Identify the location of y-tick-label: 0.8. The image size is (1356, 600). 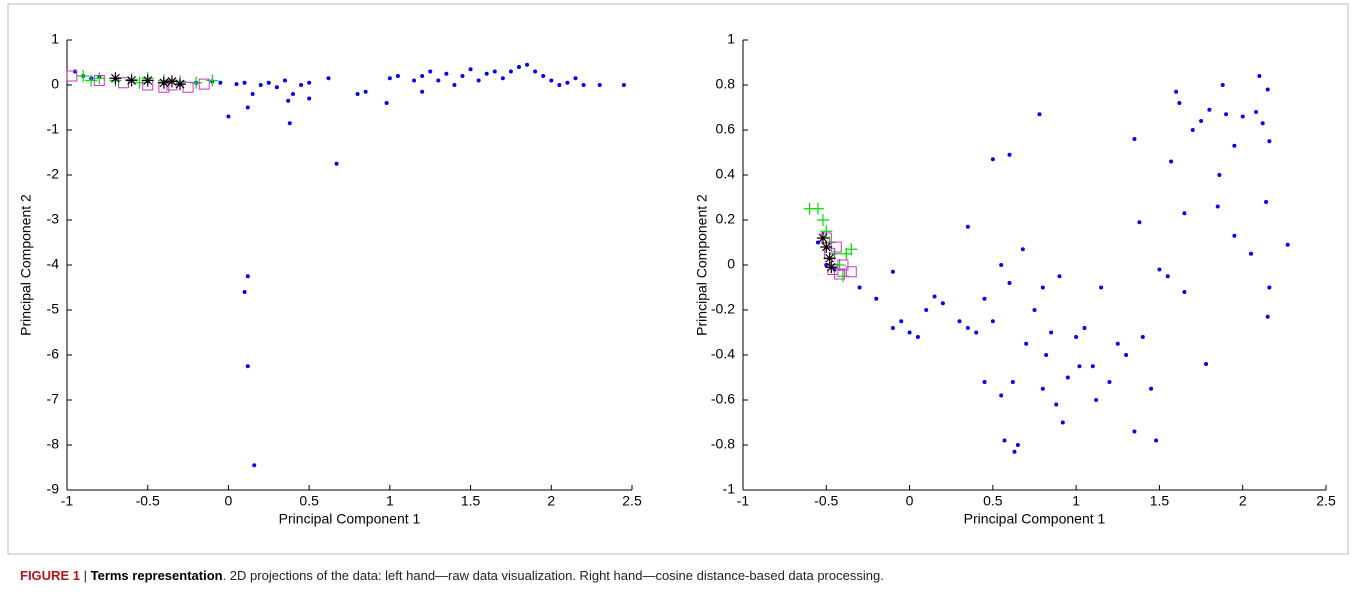
(726, 84).